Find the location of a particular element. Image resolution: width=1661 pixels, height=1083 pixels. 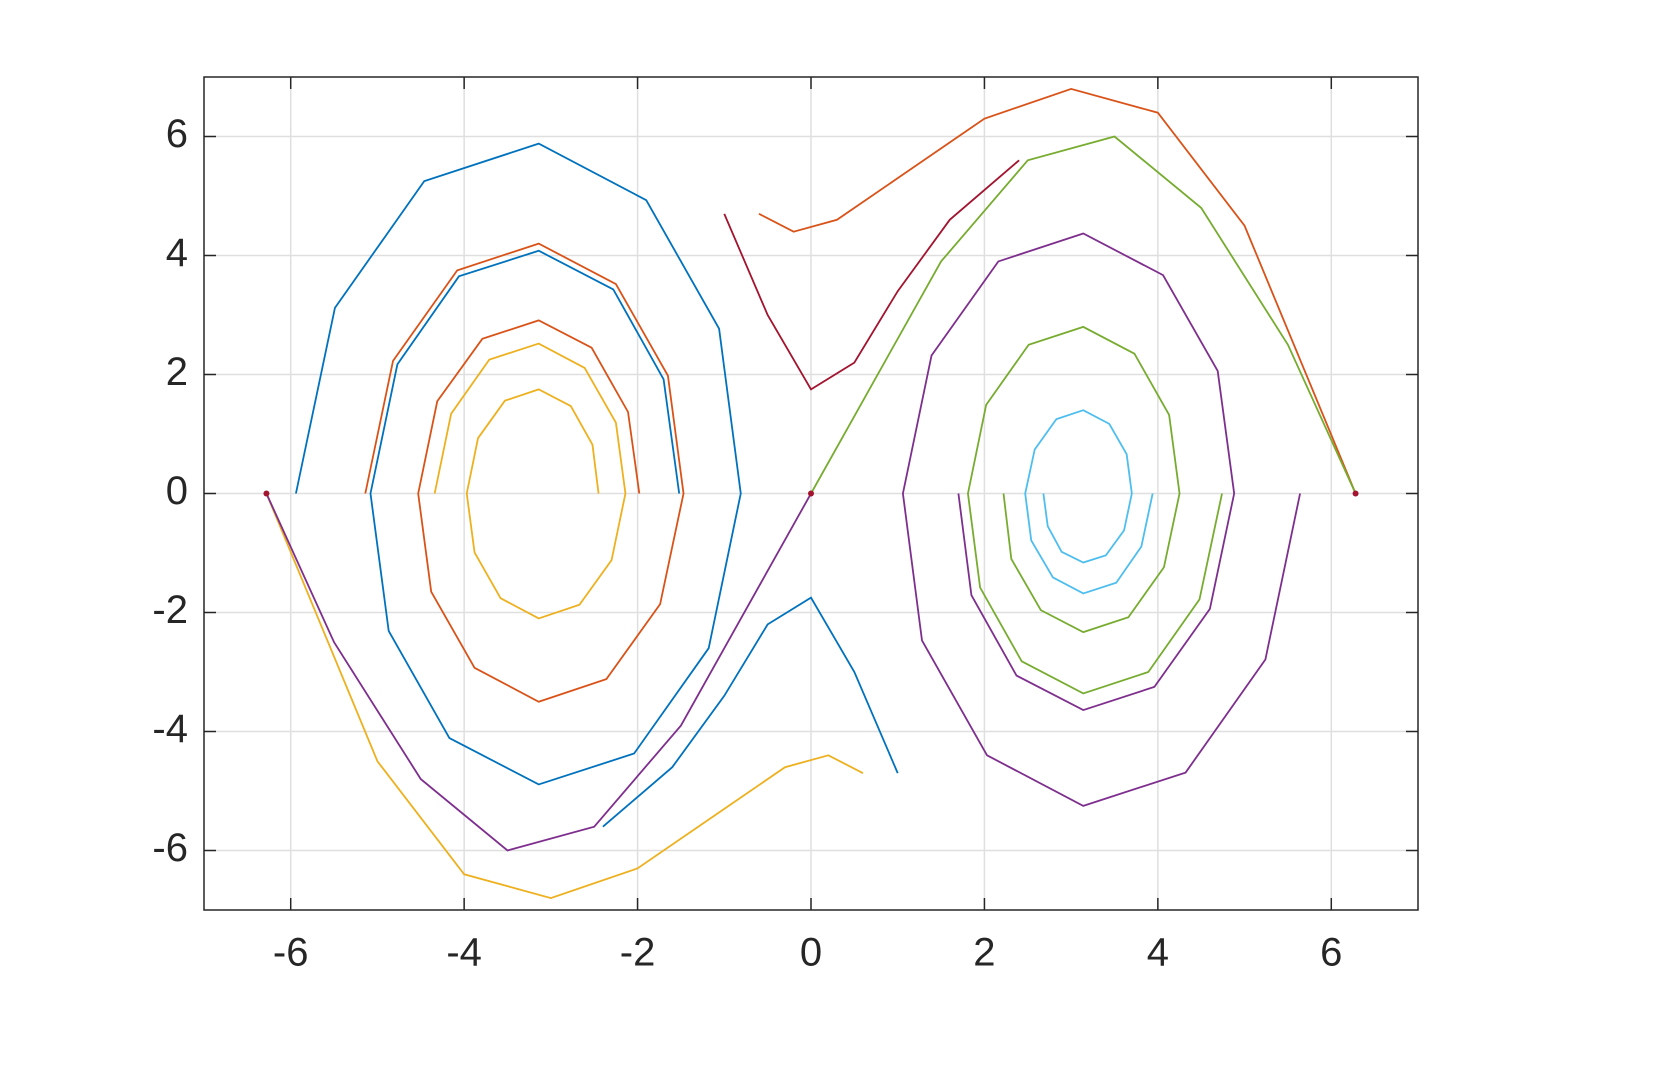

y-tick-label: -6 is located at coordinates (170, 848).